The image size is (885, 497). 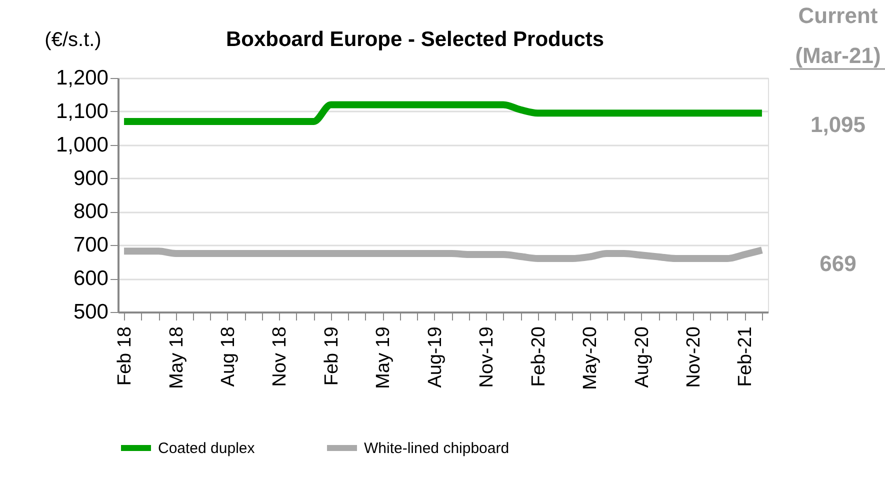 I want to click on x-tick-label: Aug-20, so click(x=642, y=357).